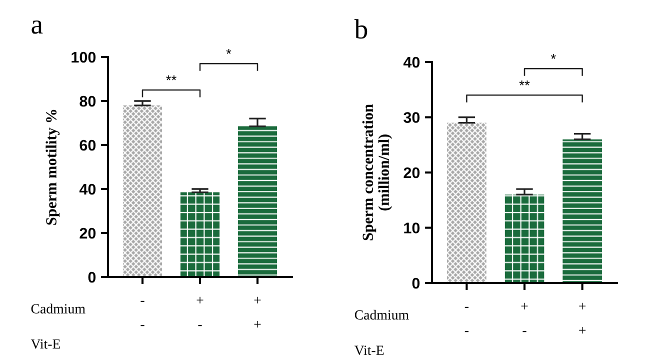  What do you see at coordinates (412, 117) in the screenshot?
I see `y-tick-label: 30` at bounding box center [412, 117].